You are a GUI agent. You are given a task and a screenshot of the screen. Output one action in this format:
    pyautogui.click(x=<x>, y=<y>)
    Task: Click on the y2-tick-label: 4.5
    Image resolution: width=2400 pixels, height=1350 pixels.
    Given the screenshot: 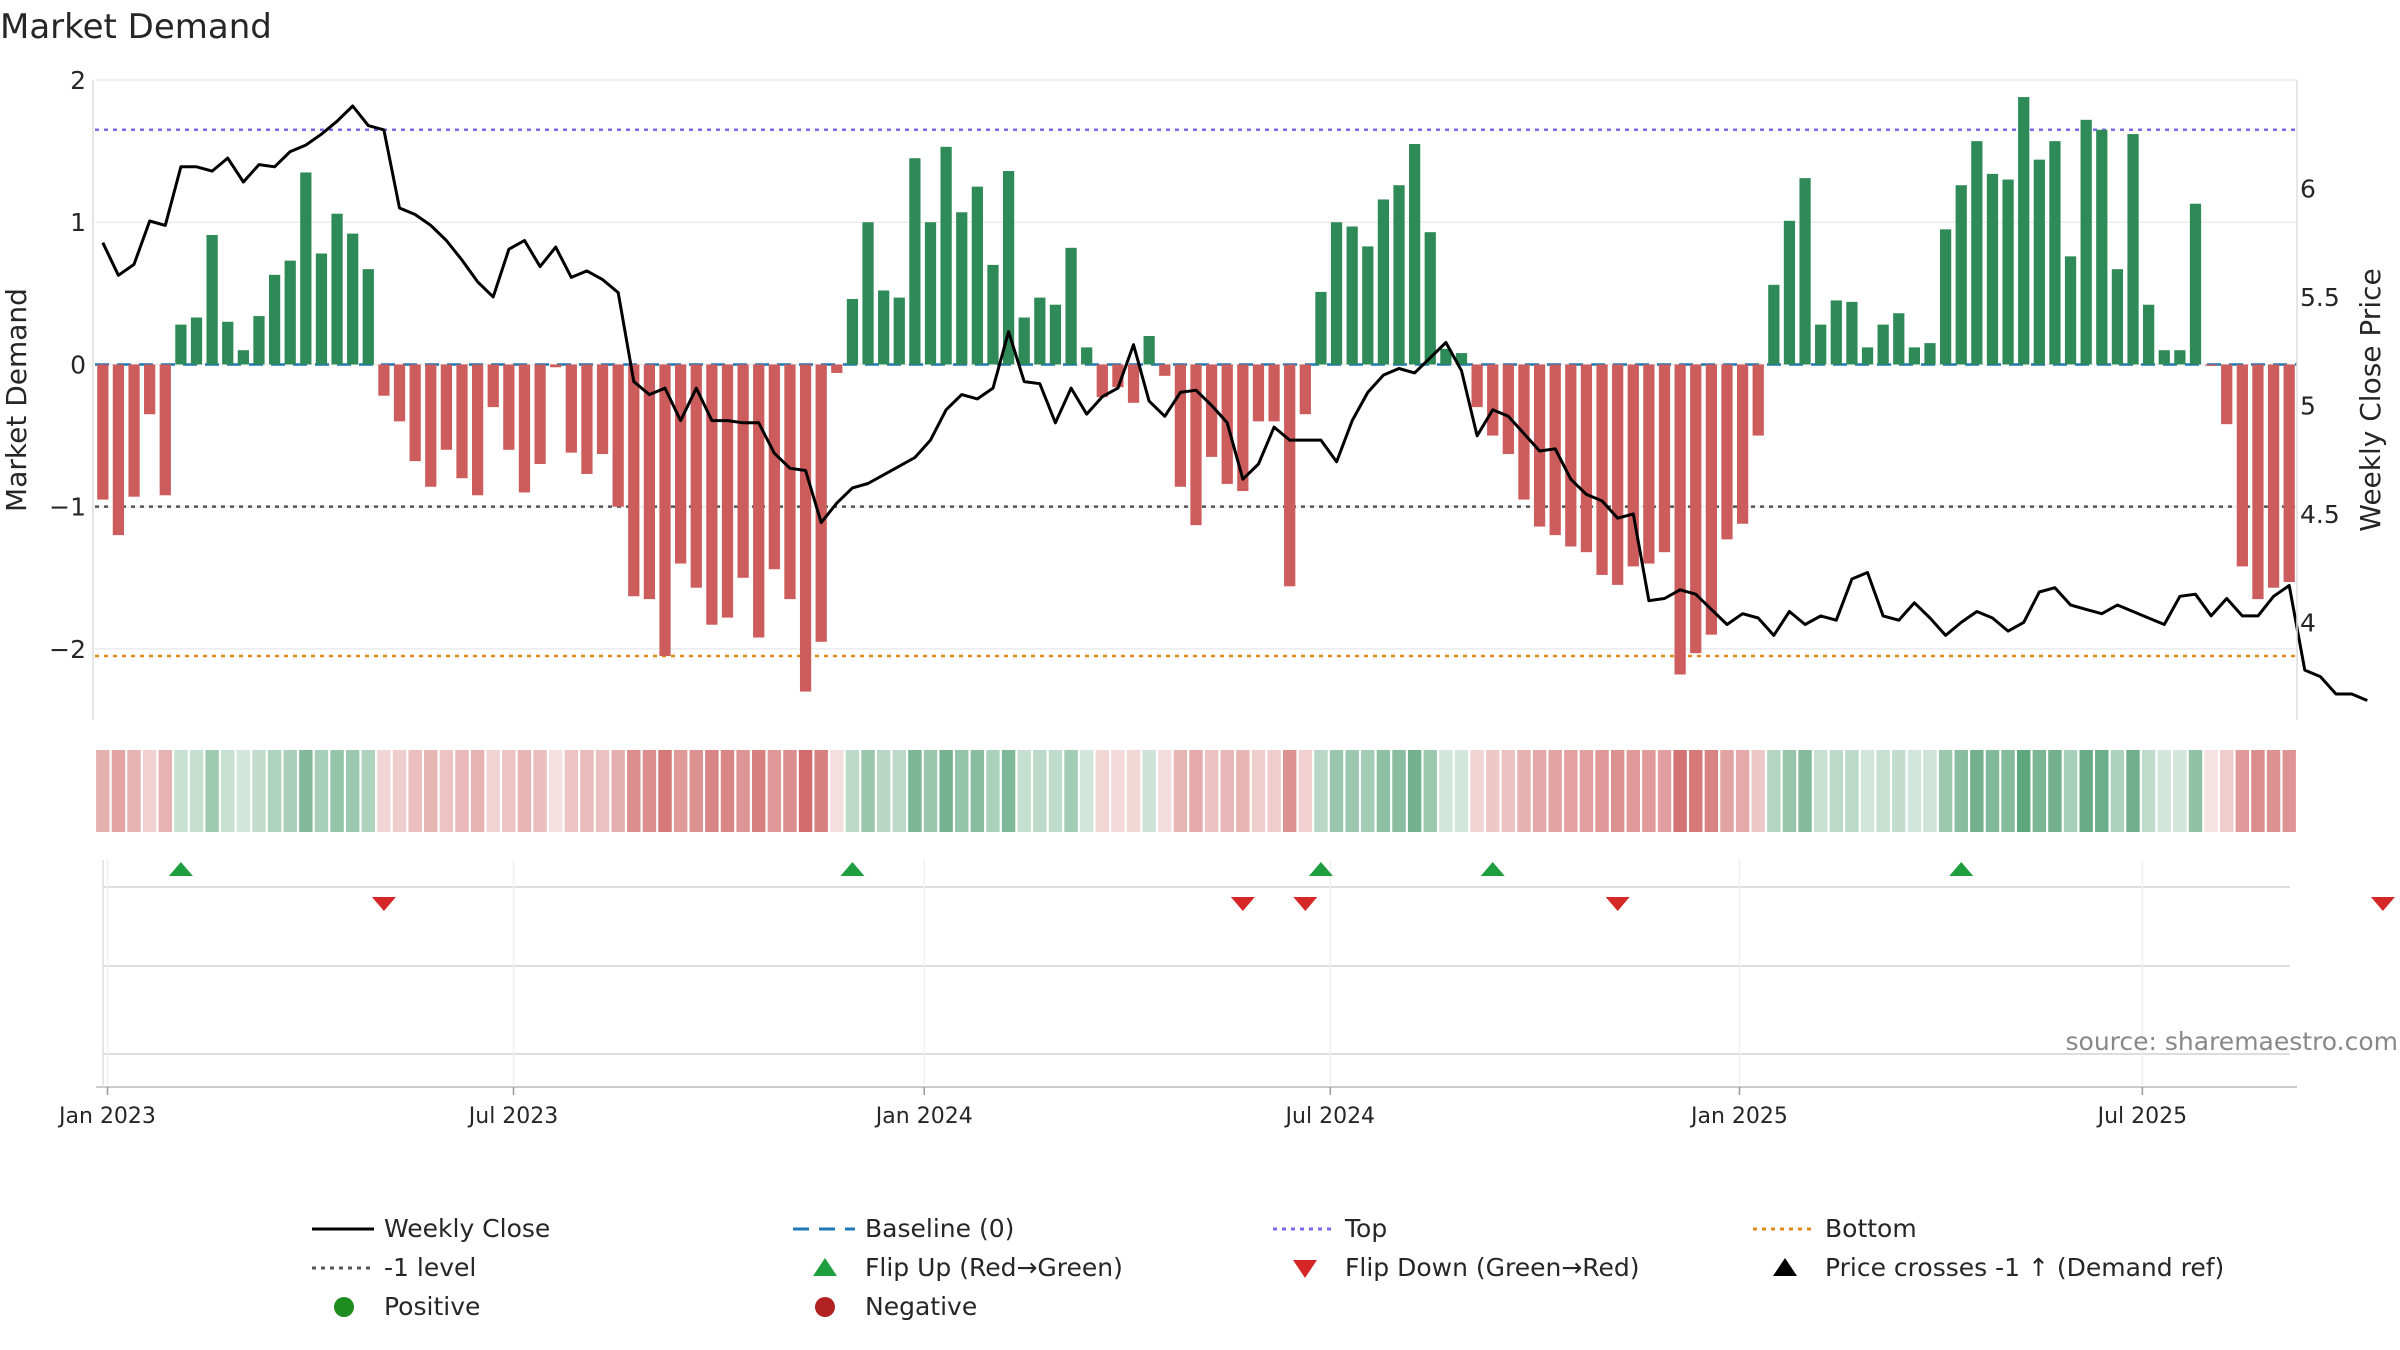 What is the action you would take?
    pyautogui.click(x=2320, y=514)
    